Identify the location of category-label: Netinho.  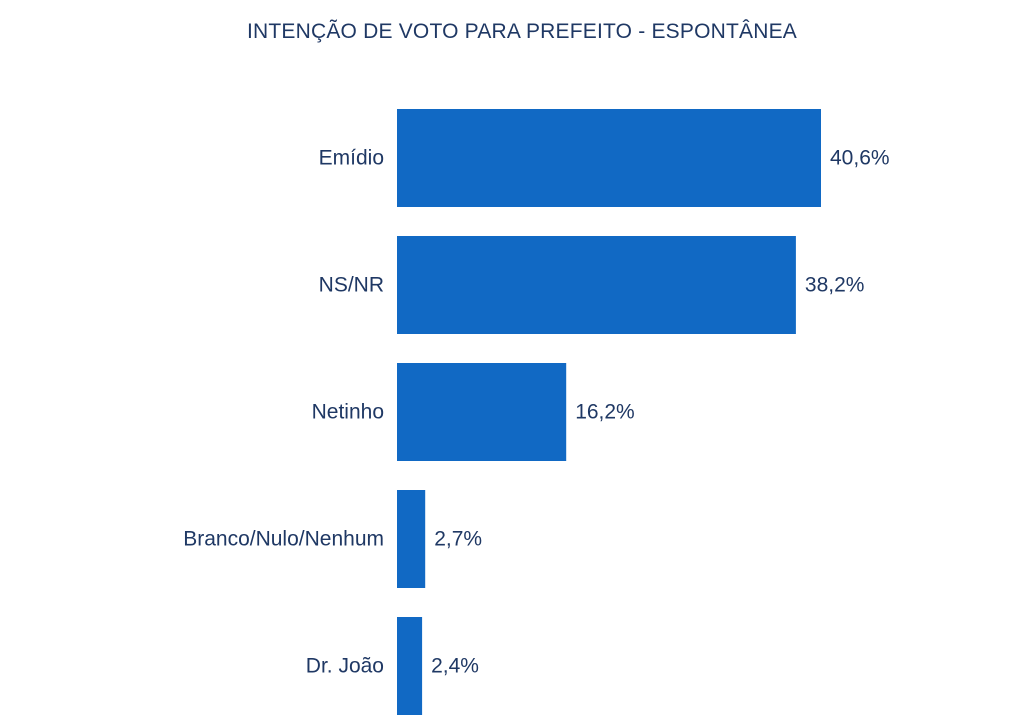
(348, 412).